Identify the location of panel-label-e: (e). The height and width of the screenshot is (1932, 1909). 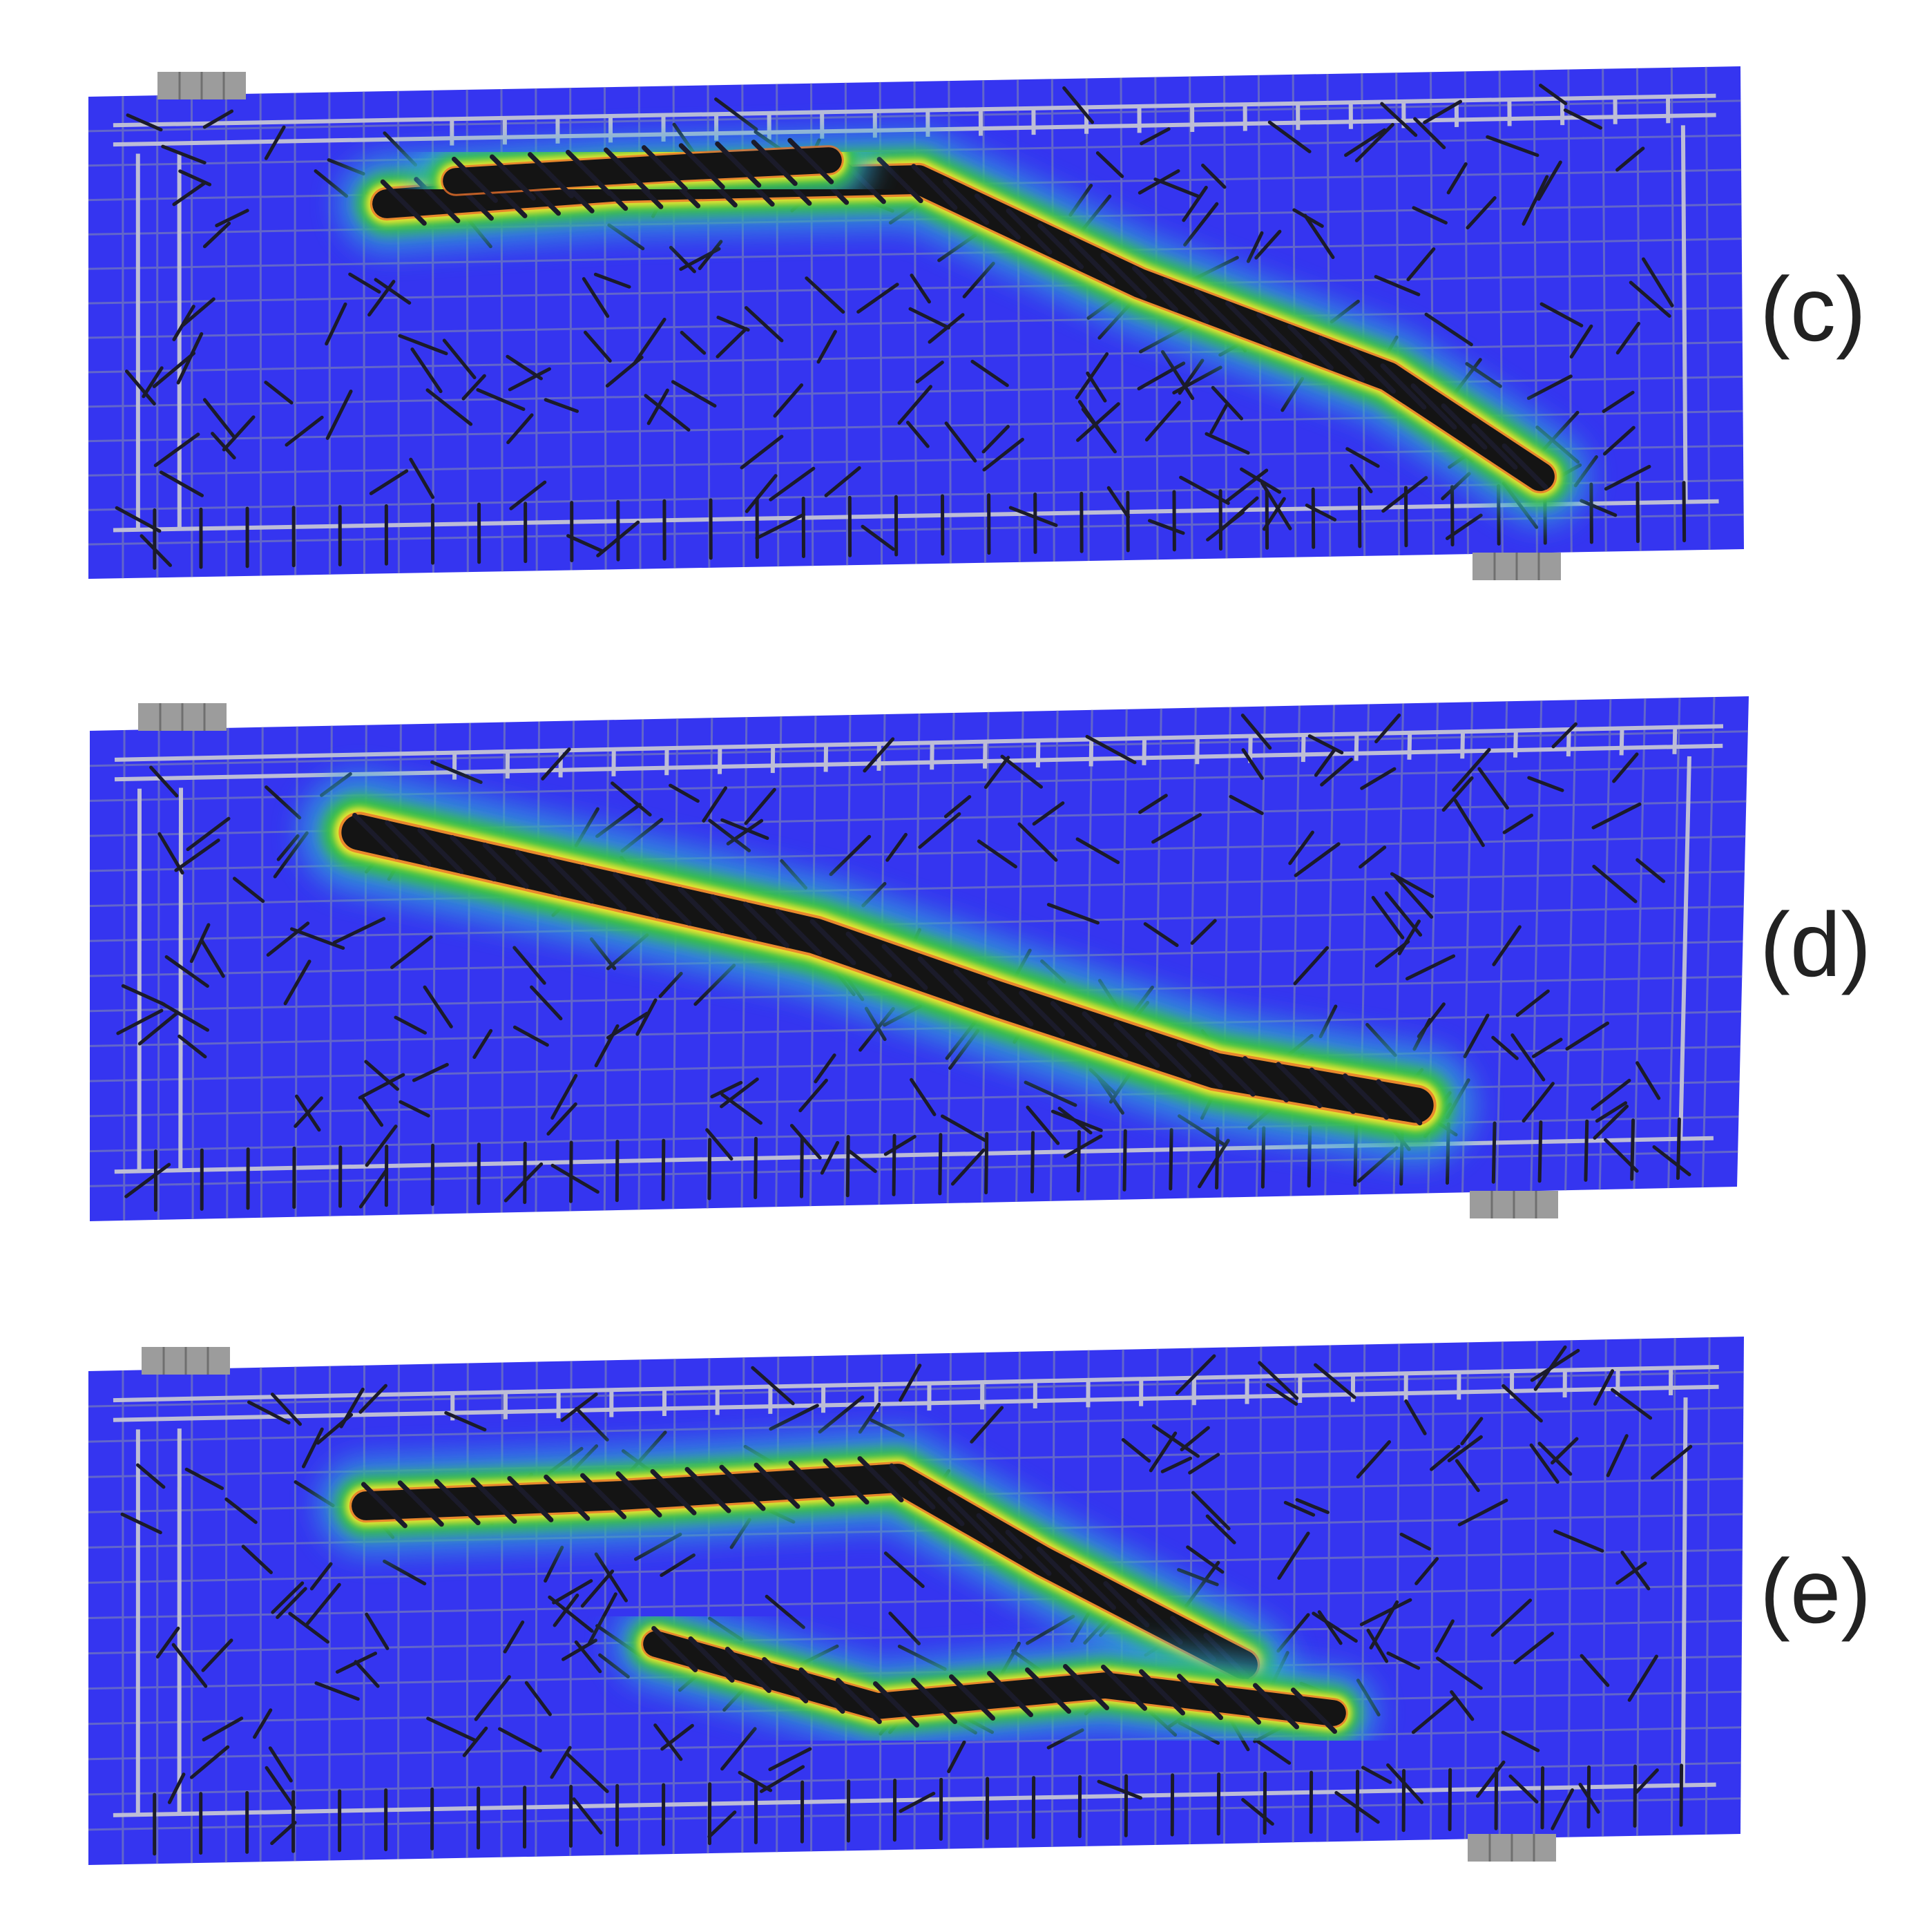
(1816, 1591).